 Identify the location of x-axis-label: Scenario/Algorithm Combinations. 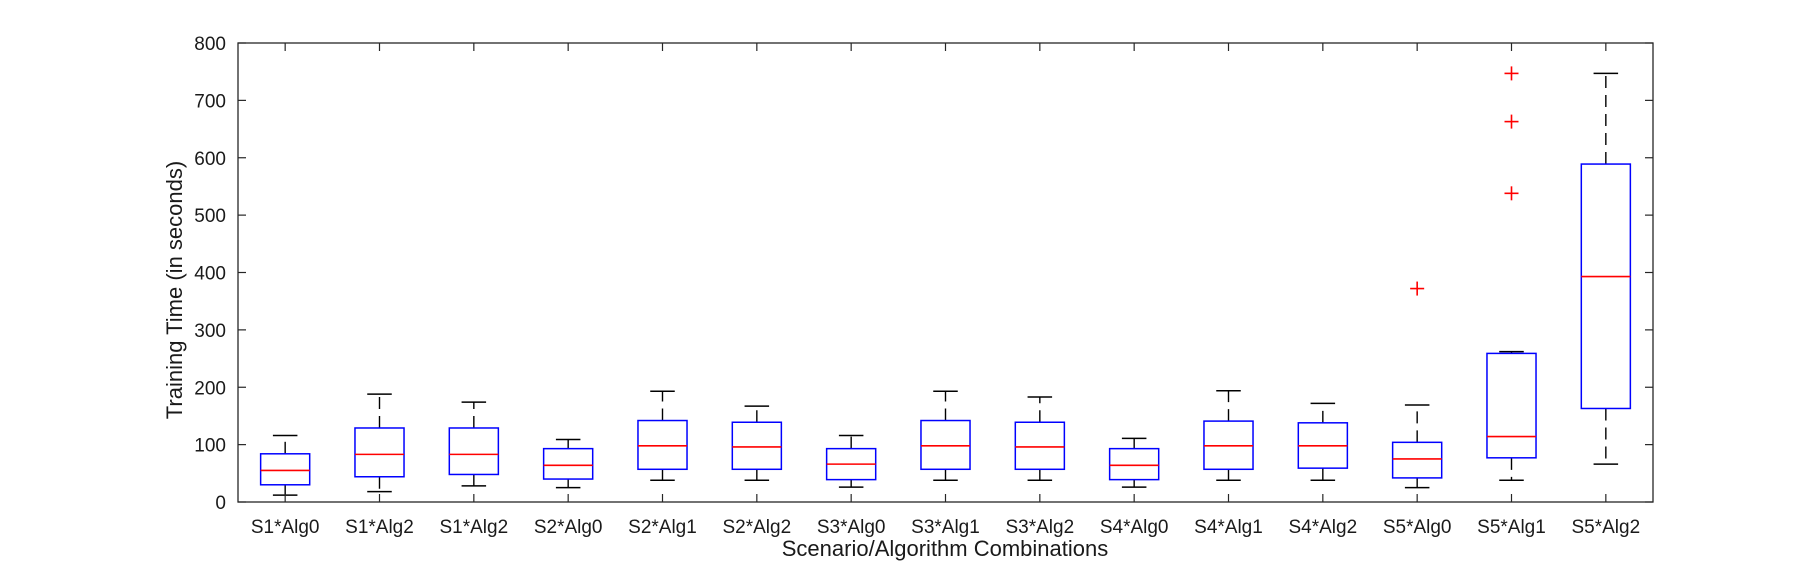
(945, 548).